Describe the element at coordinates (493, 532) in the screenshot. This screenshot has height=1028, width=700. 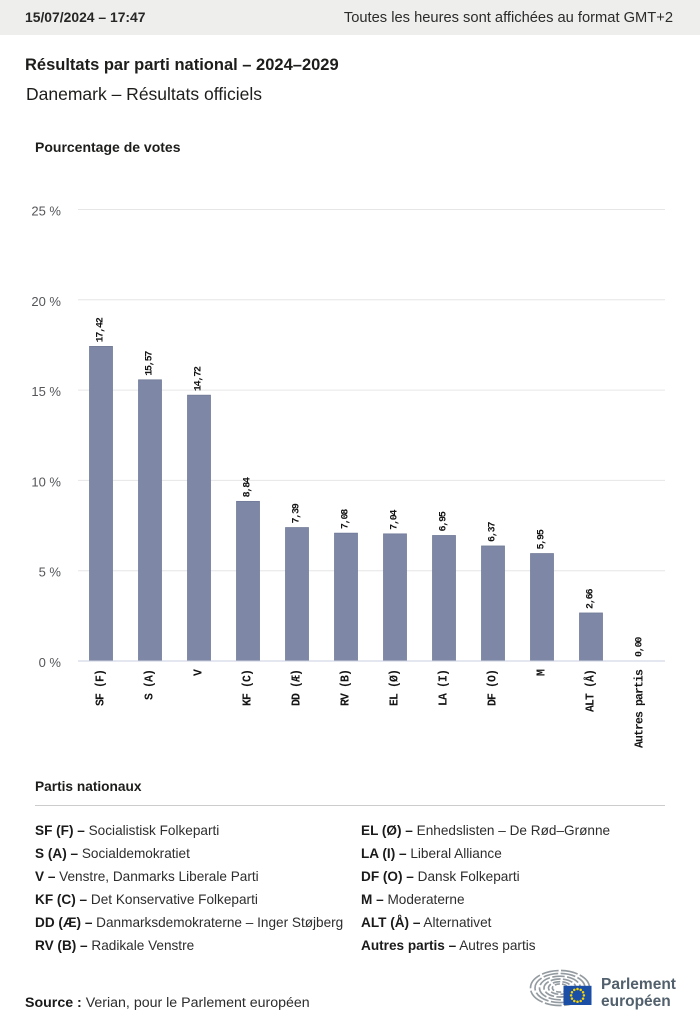
I see `svg-text: 6,37` at that location.